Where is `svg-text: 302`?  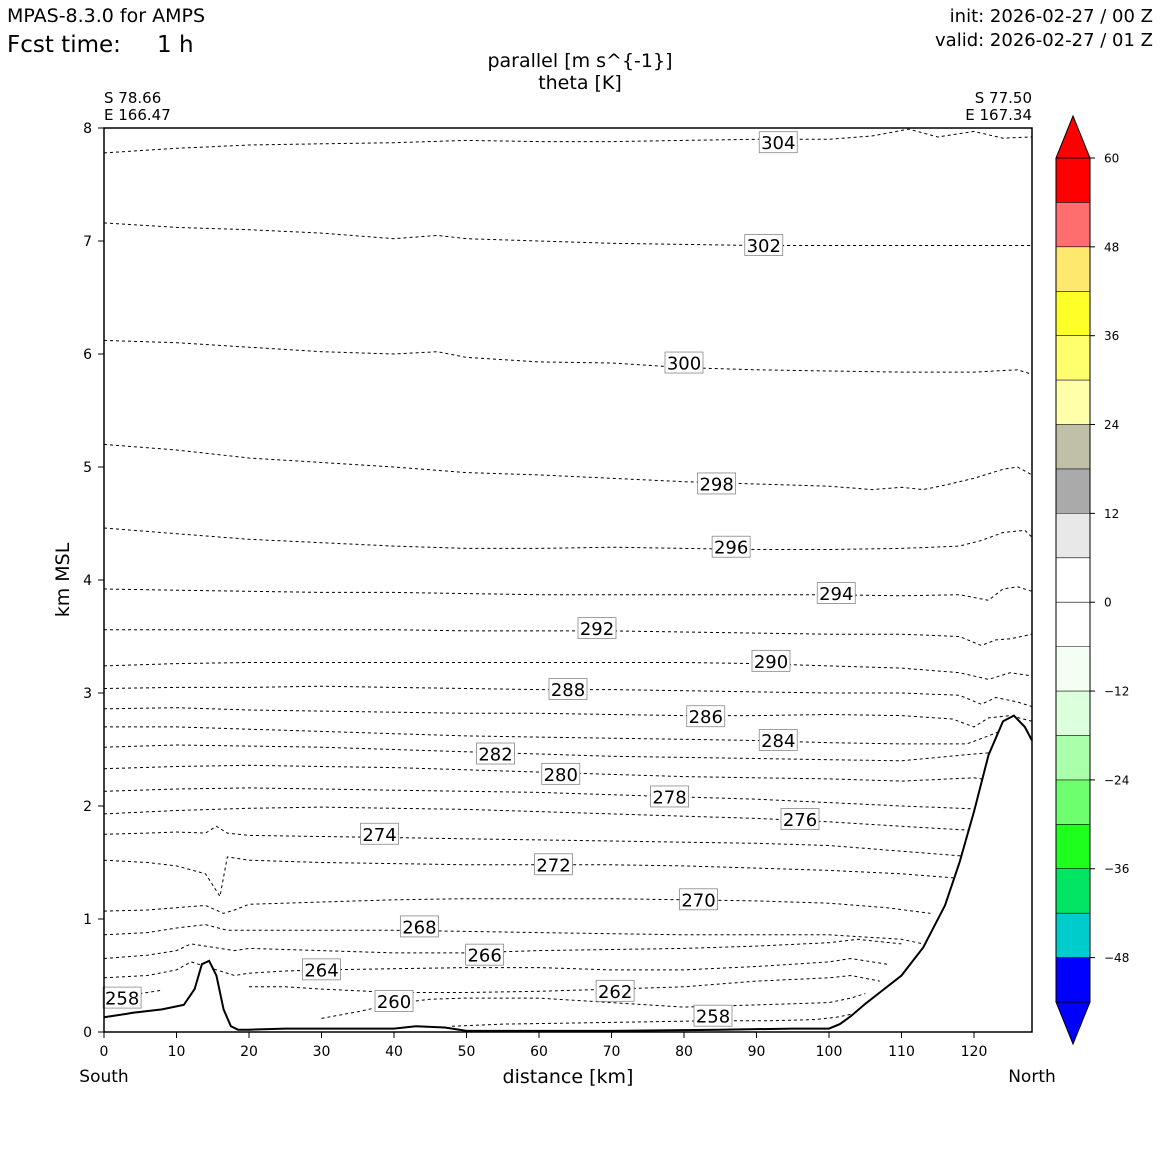
svg-text: 302 is located at coordinates (764, 246).